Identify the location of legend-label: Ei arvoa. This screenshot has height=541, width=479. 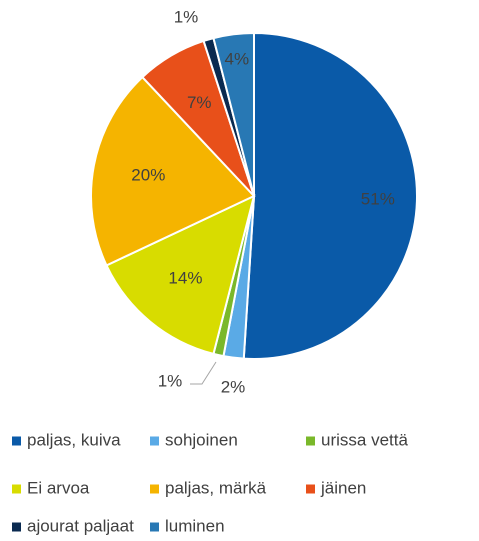
(58, 487).